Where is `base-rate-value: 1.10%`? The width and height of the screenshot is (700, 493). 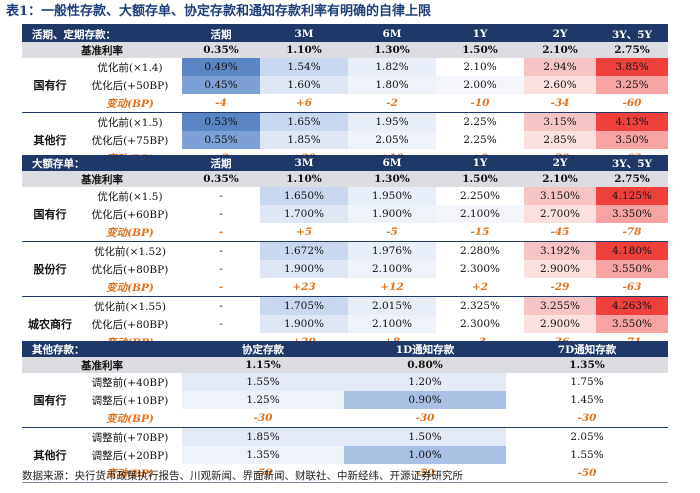
base-rate-value: 1.10% is located at coordinates (304, 50).